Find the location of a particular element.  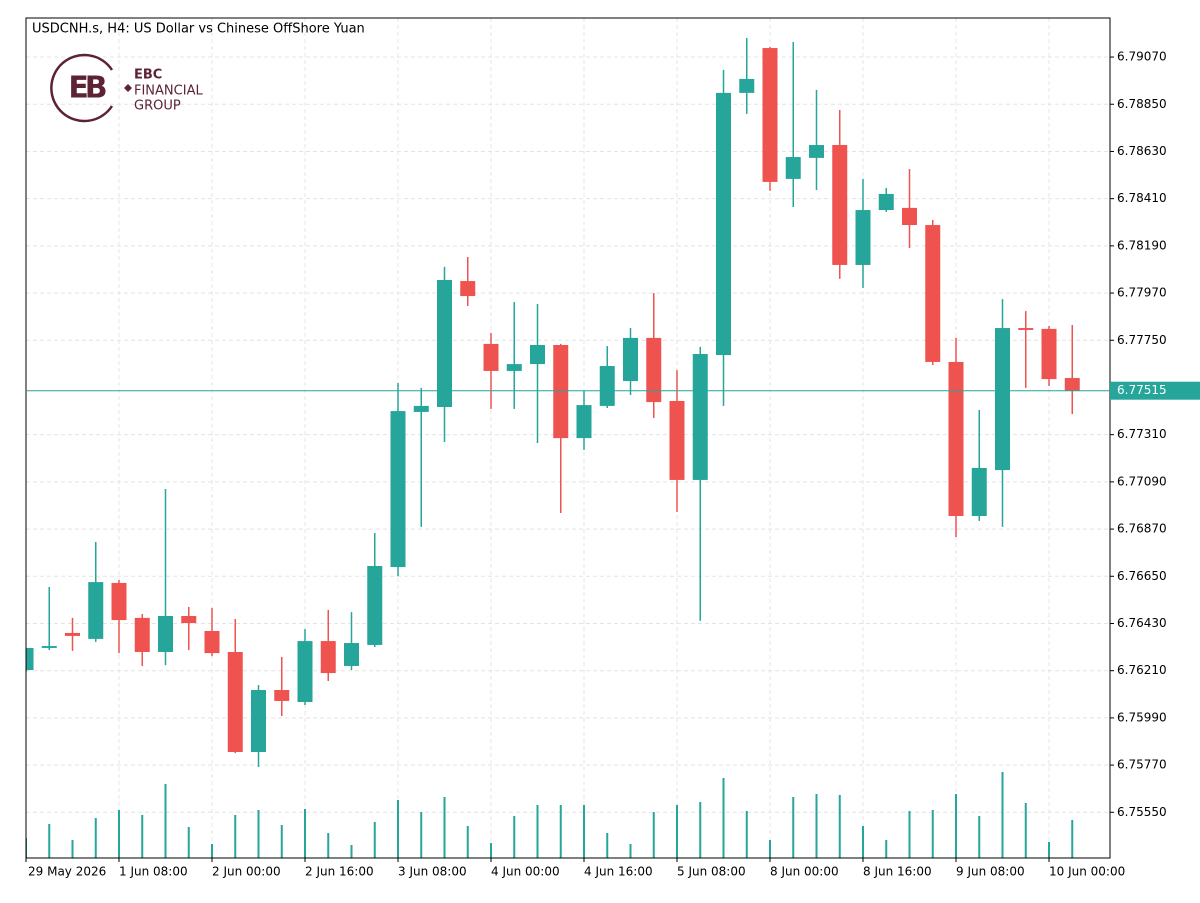

y-tick-label: 6.78630 is located at coordinates (1142, 151).